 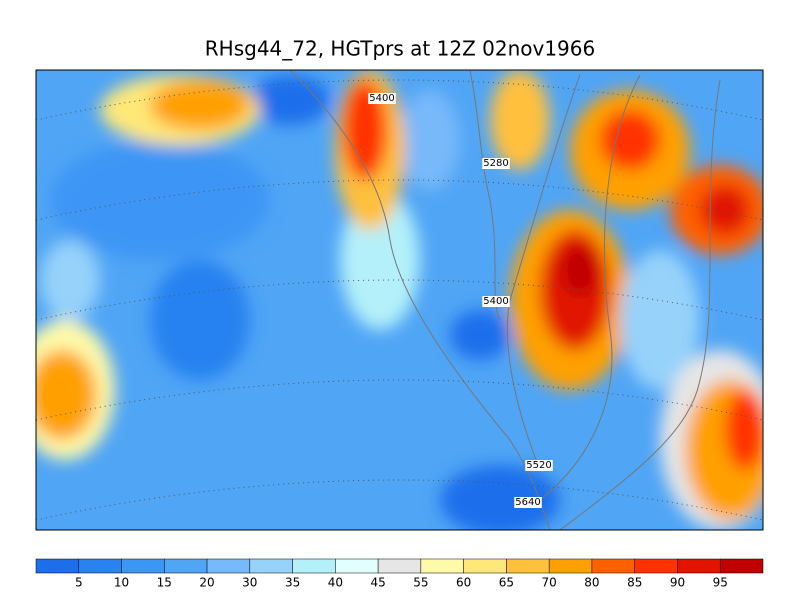 What do you see at coordinates (164, 583) in the screenshot?
I see `colorbar-label: 15` at bounding box center [164, 583].